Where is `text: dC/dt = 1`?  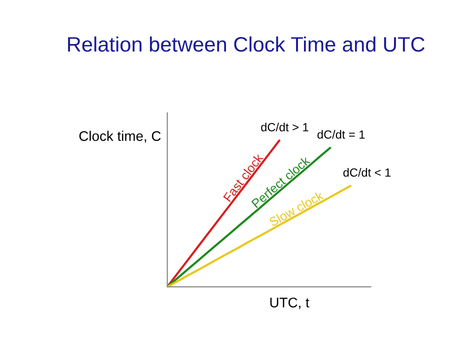 text: dC/dt = 1 is located at coordinates (341, 134).